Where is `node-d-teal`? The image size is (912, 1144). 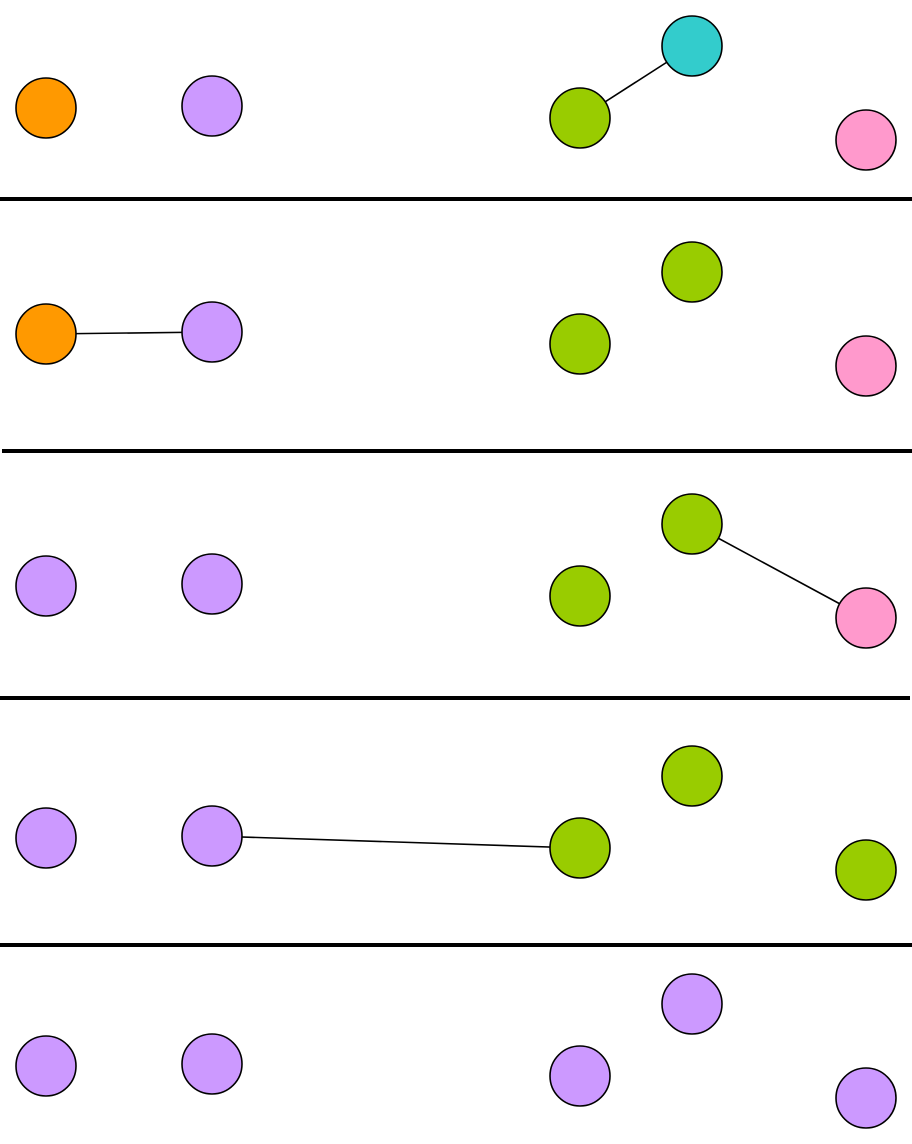 node-d-teal is located at coordinates (692, 46).